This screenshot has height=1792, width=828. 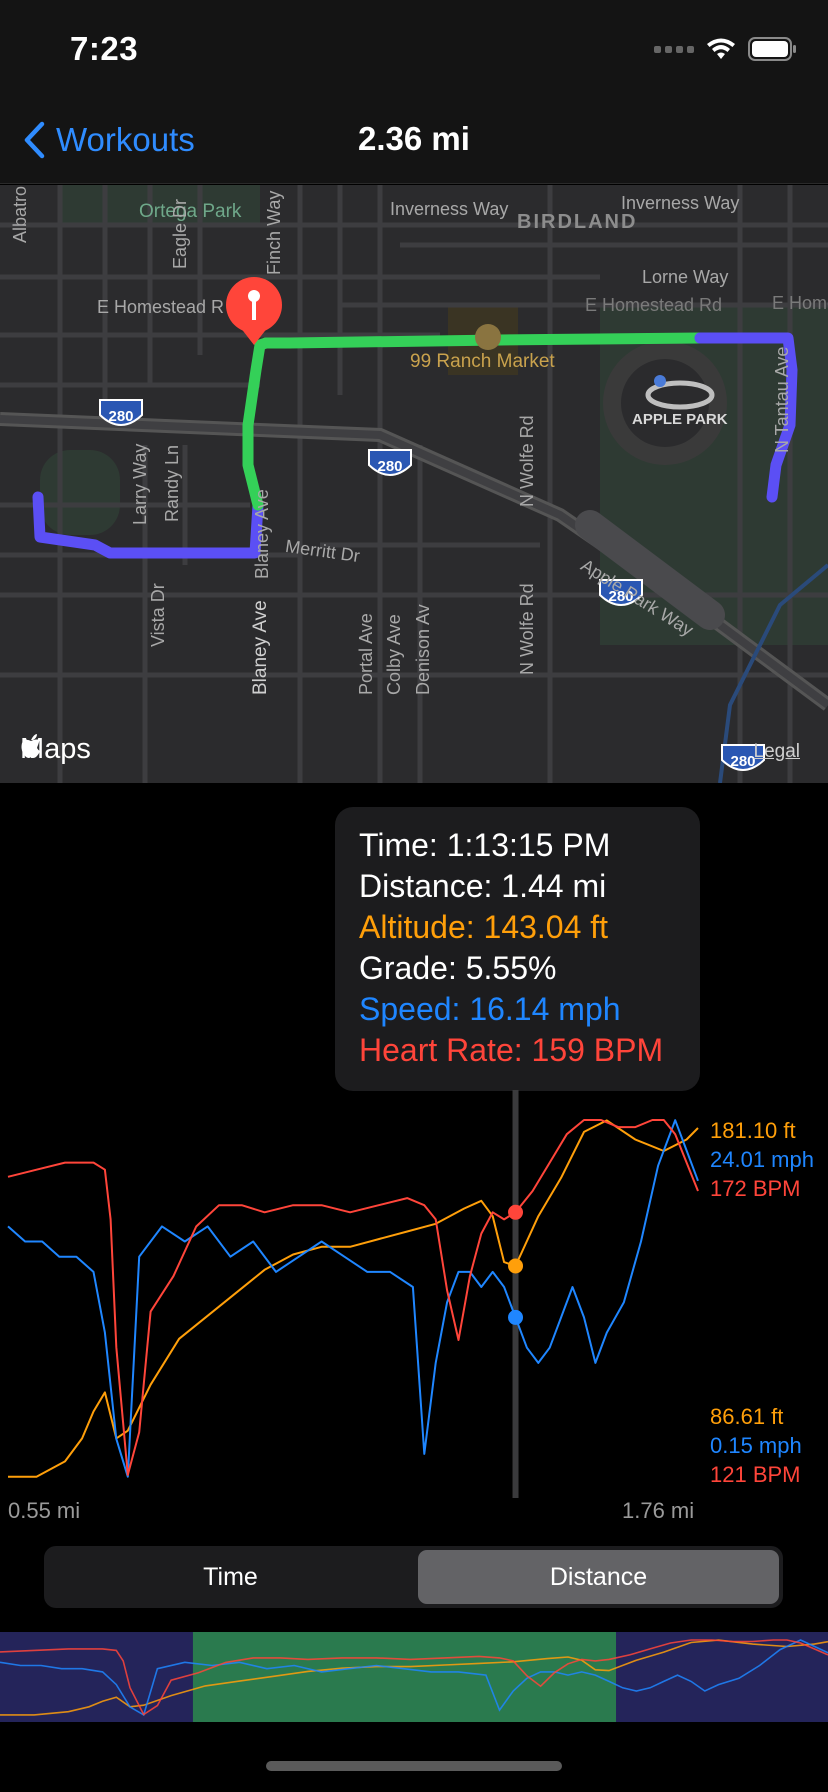 I want to click on map-label-n-wolfe-rd-2: N Wolfe Rd, so click(x=527, y=629).